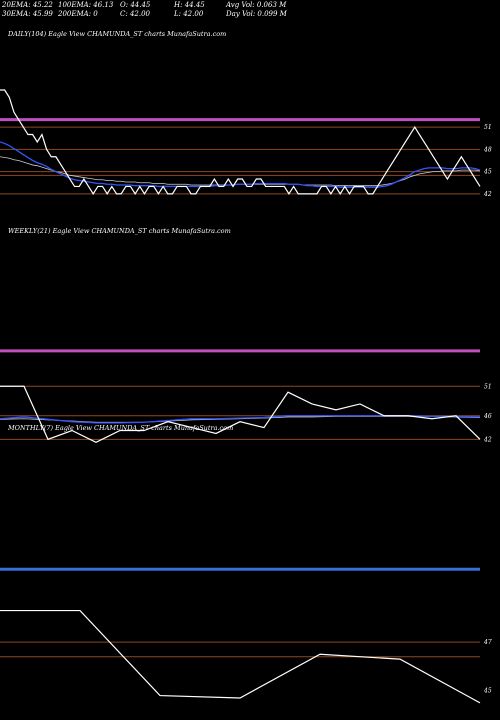 The width and height of the screenshot is (500, 720). Describe the element at coordinates (488, 386) in the screenshot. I see `weekly-ytick-0: 51` at that location.